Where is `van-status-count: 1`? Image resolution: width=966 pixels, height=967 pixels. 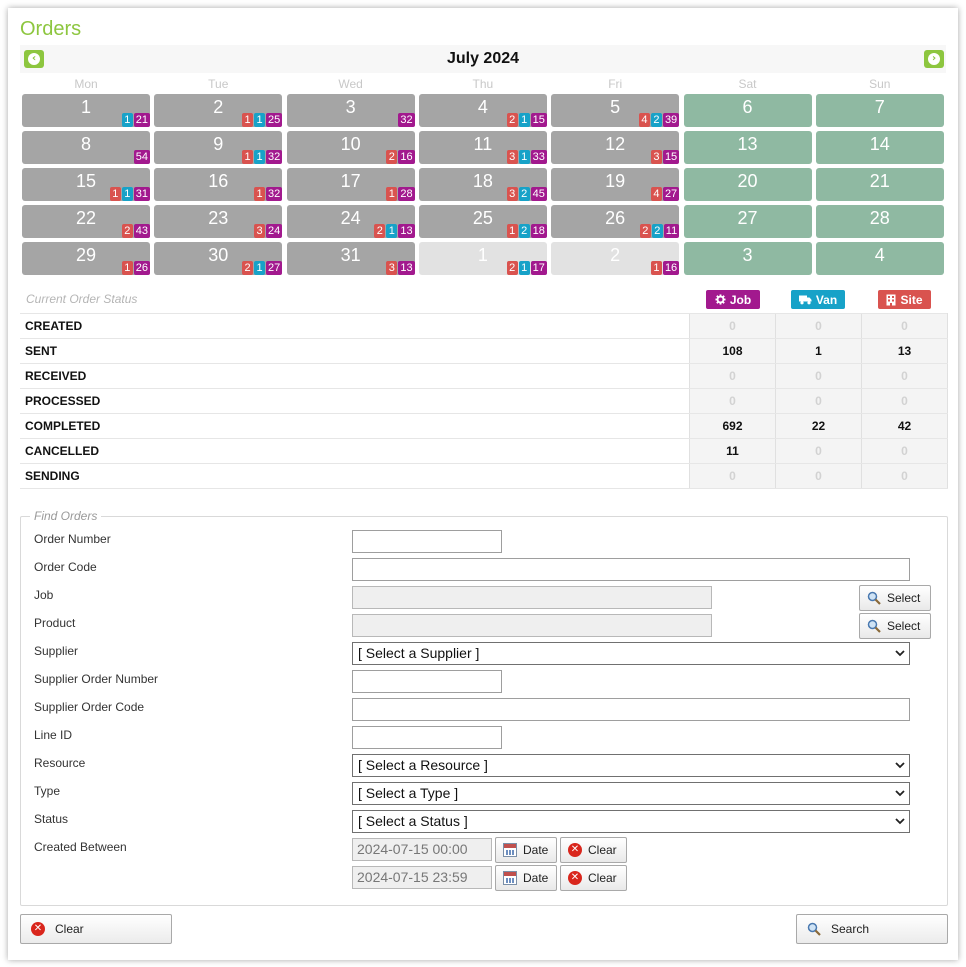
van-status-count: 1 is located at coordinates (818, 351).